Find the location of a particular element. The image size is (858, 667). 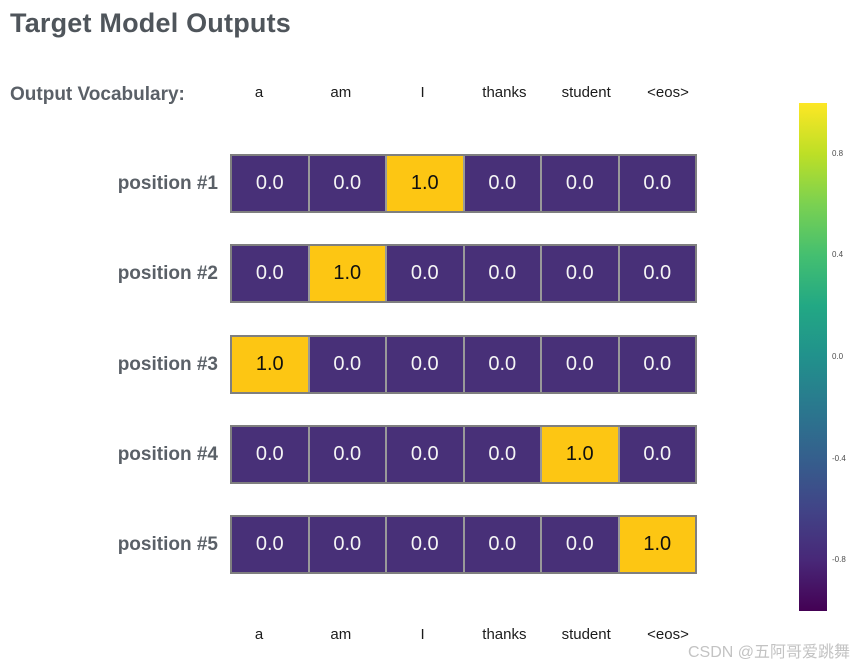

colorbar-tick-label: 0.0 is located at coordinates (838, 356).